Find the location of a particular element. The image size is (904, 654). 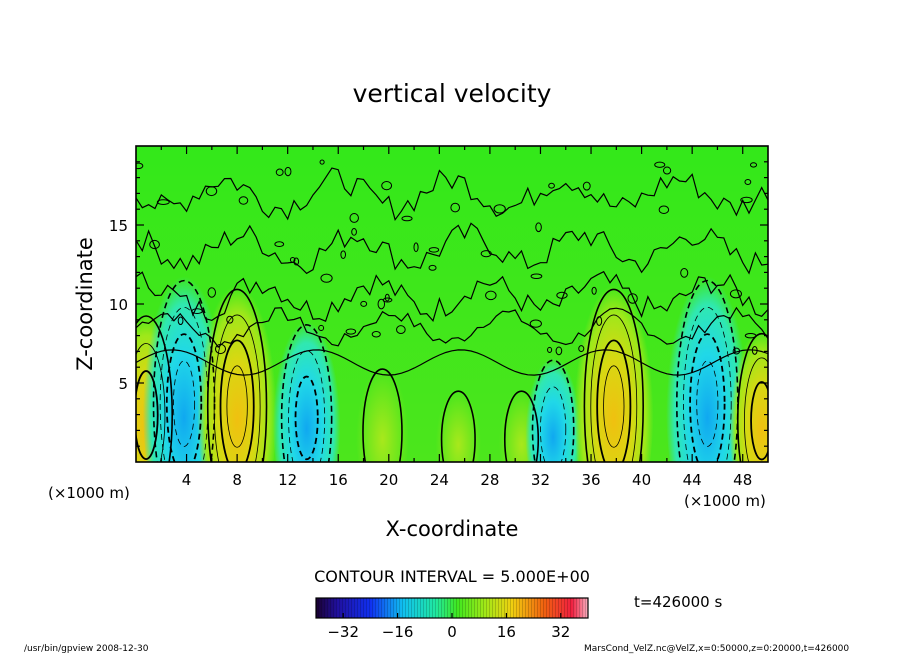

colorbar-ticks: −32 −16 0 16 32 is located at coordinates (448, 627).